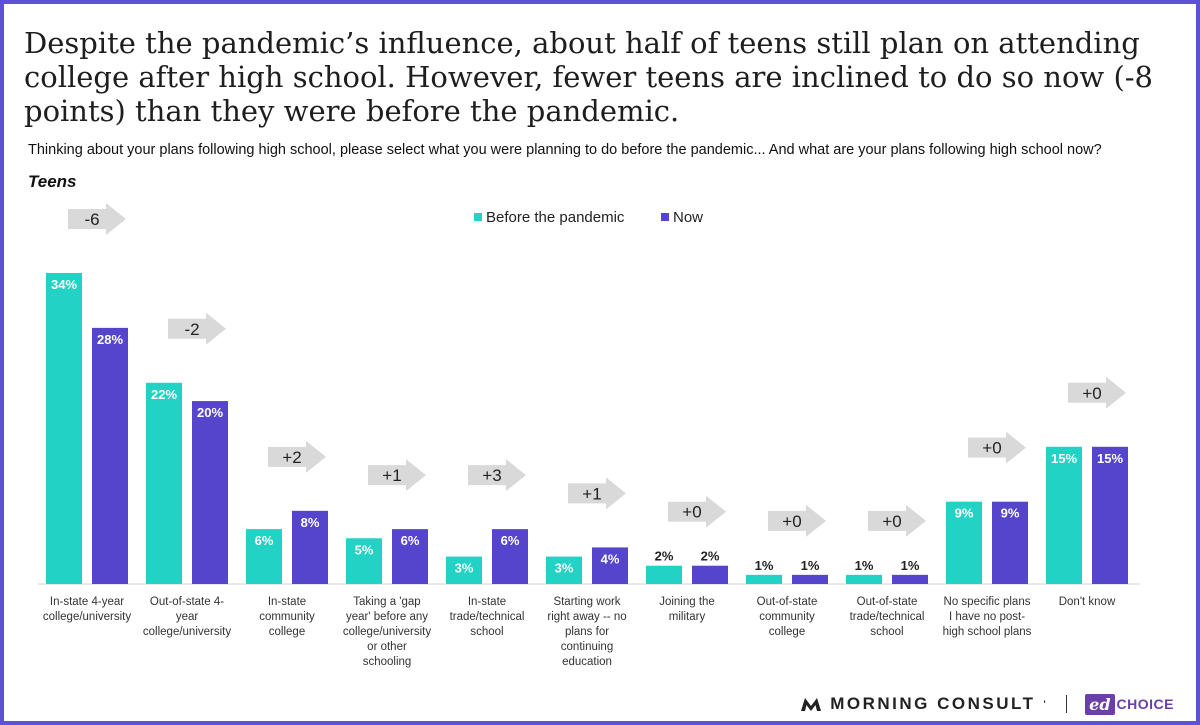 This screenshot has height=725, width=1200. I want to click on value-label-before: 6%, so click(264, 540).